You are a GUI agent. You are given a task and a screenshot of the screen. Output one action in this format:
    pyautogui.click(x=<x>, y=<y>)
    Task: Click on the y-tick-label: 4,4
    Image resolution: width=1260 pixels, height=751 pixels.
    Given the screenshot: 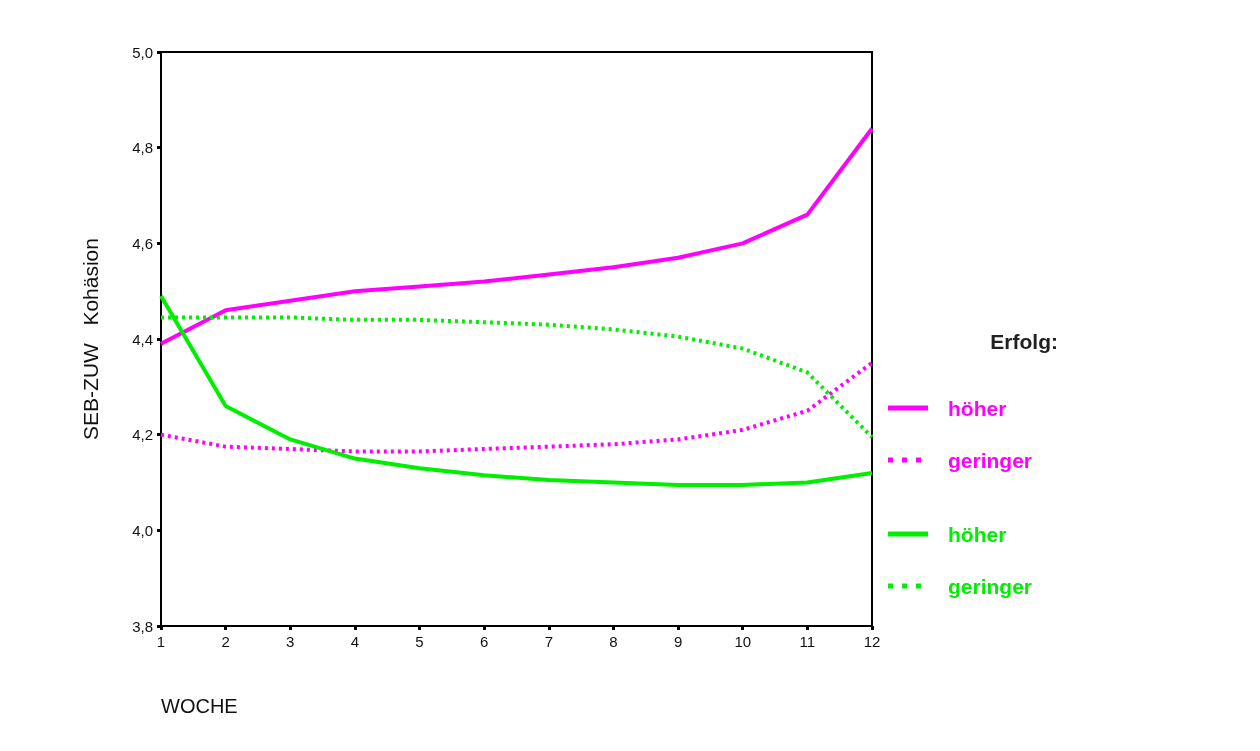 What is the action you would take?
    pyautogui.click(x=142, y=339)
    